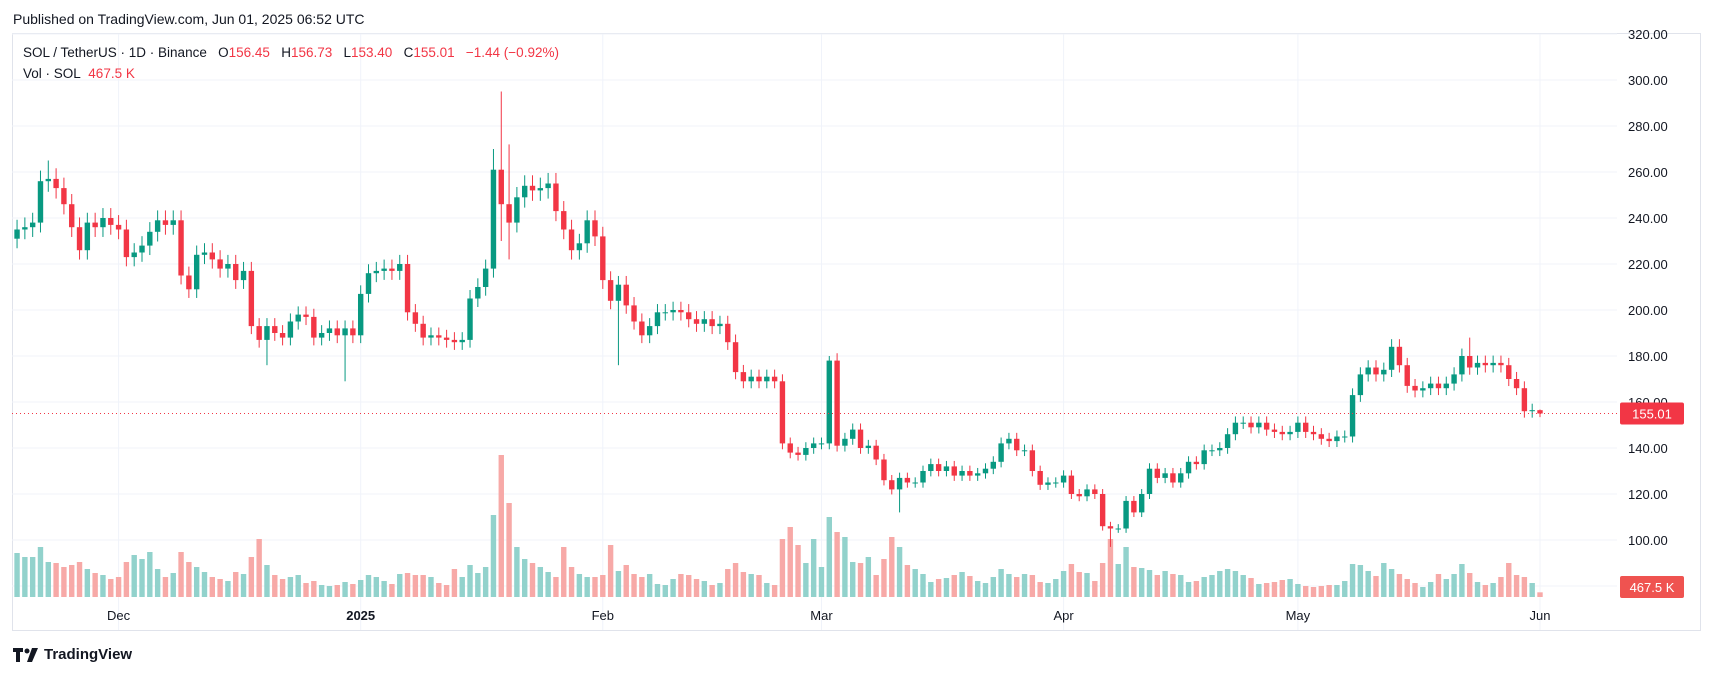 The image size is (1713, 676). Describe the element at coordinates (1652, 413) in the screenshot. I see `last-price-label: 155.01` at that location.